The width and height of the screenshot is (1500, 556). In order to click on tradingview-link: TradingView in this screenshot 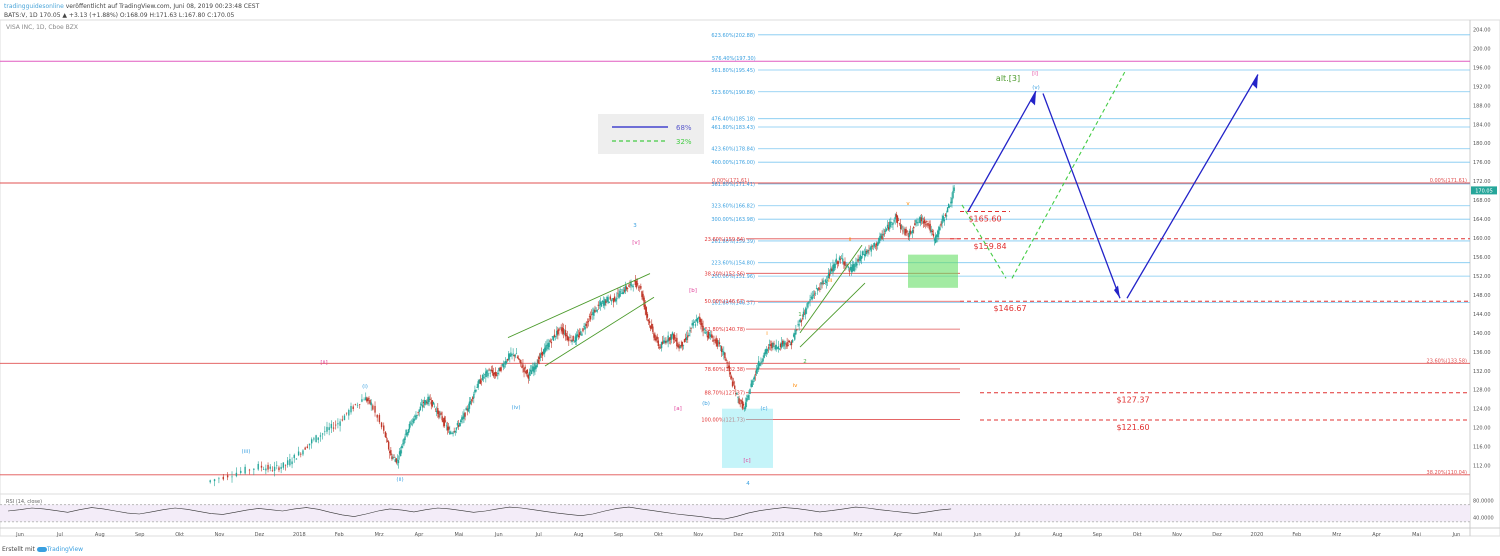, I will do `click(65, 549)`.